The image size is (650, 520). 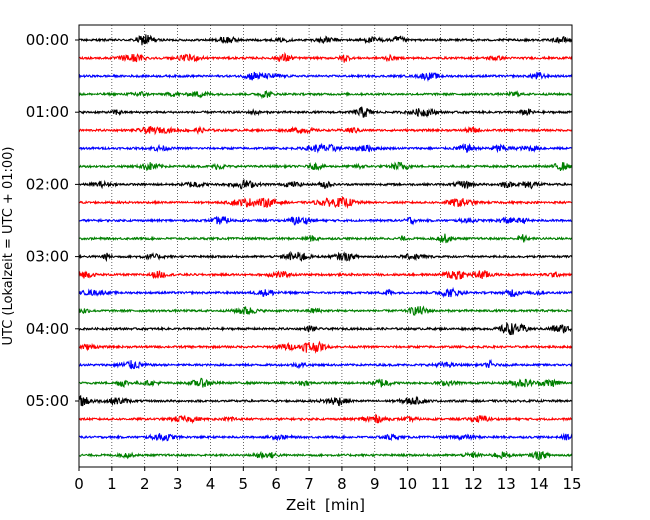 What do you see at coordinates (309, 484) in the screenshot?
I see `x-tick-label: 7` at bounding box center [309, 484].